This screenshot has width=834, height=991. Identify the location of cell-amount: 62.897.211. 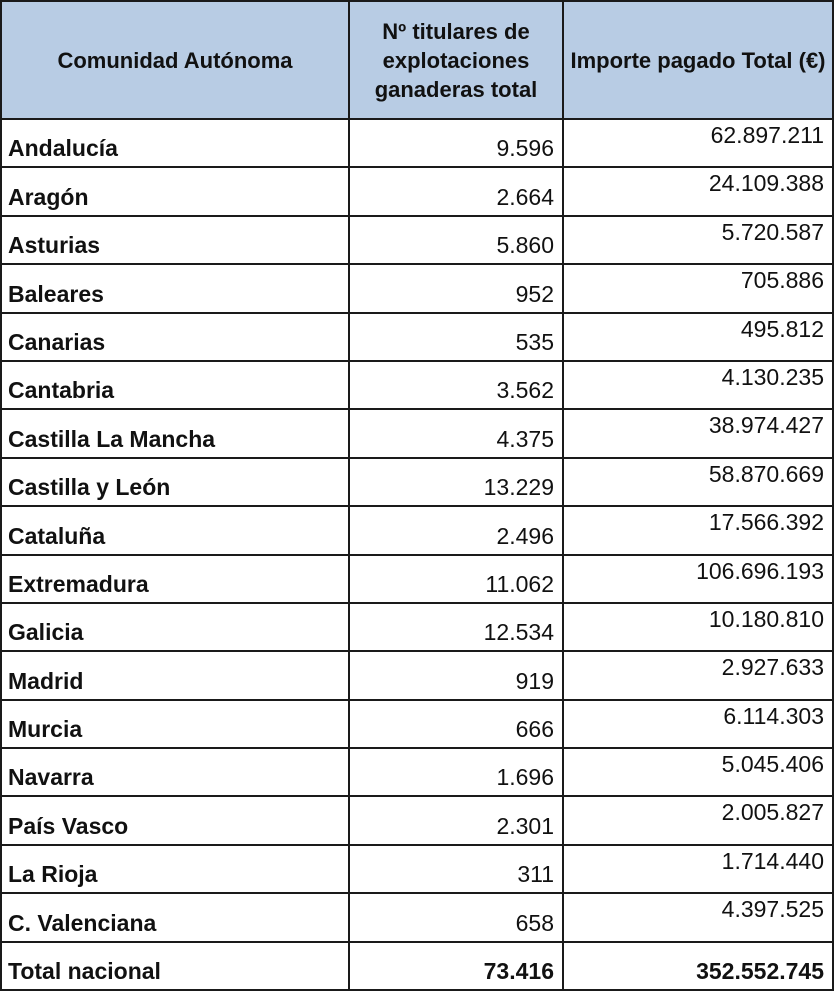
(698, 143).